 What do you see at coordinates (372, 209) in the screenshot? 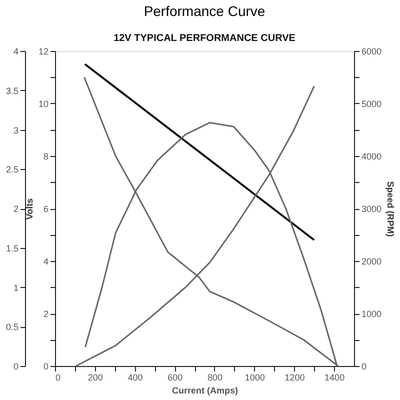
I see `y2-tick-label: 3000` at bounding box center [372, 209].